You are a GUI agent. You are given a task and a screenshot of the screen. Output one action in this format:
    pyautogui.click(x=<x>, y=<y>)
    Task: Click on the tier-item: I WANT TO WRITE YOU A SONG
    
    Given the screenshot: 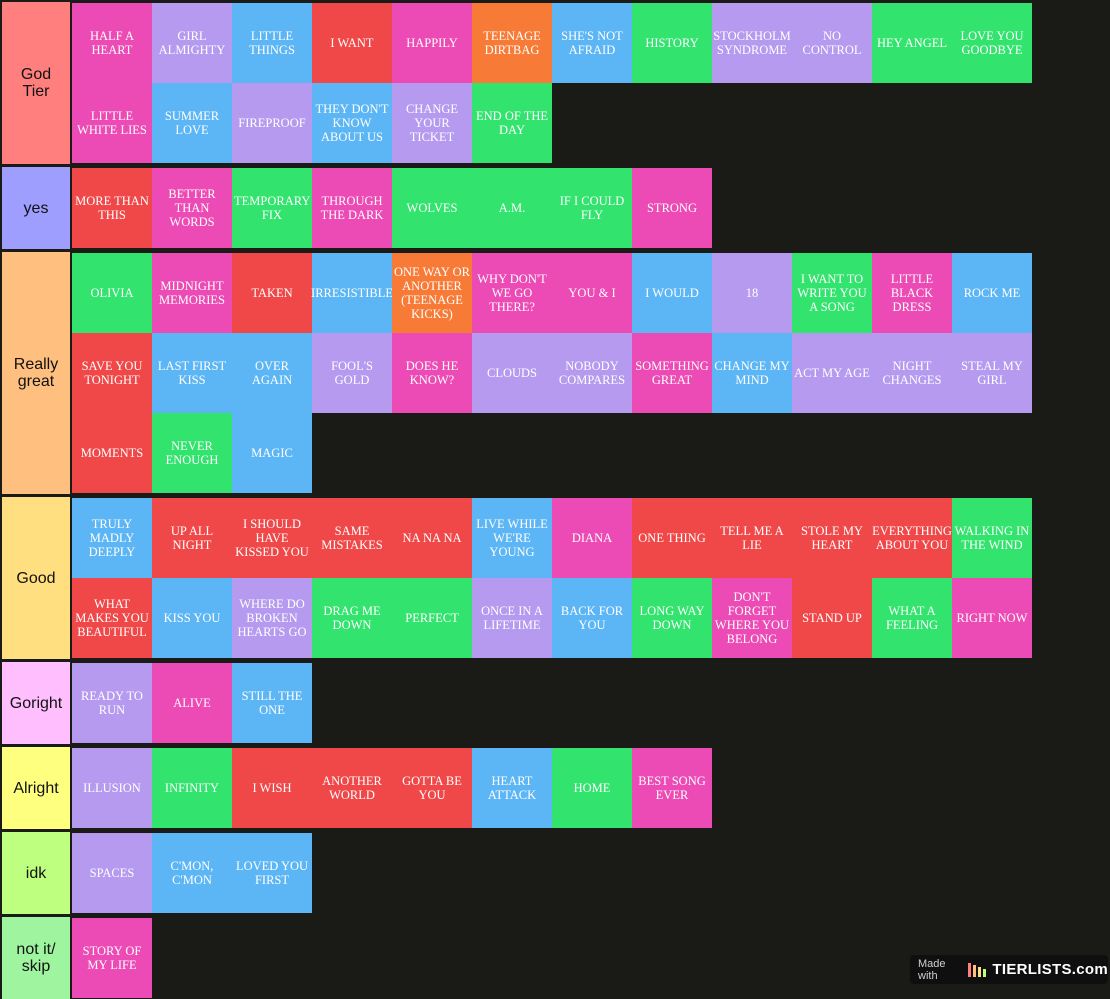 What is the action you would take?
    pyautogui.click(x=832, y=293)
    